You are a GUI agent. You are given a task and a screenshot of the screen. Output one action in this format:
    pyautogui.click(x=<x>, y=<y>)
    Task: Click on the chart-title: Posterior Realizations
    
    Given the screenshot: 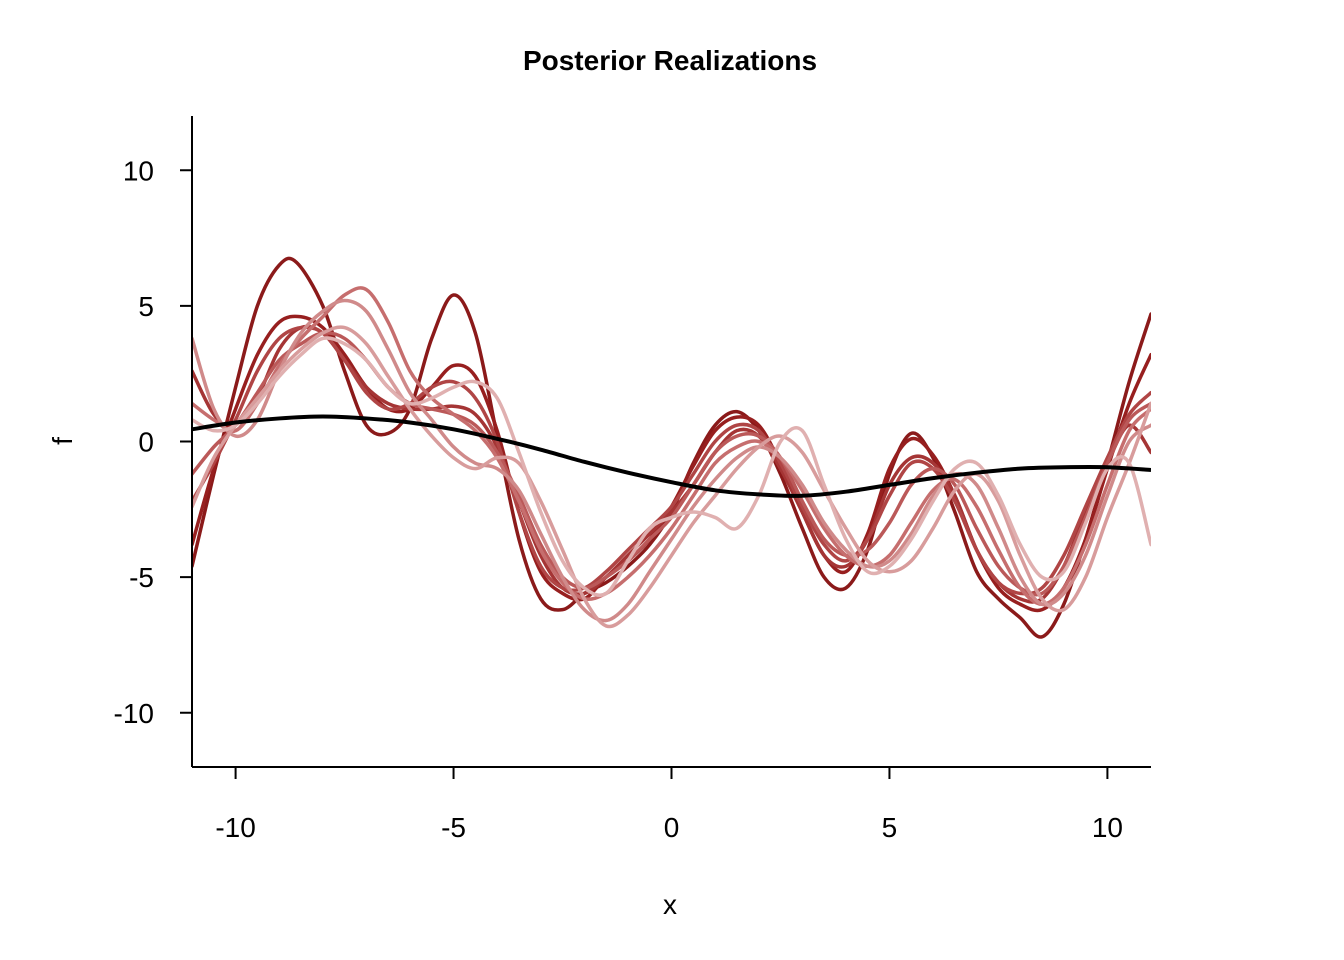 What is the action you would take?
    pyautogui.click(x=670, y=60)
    